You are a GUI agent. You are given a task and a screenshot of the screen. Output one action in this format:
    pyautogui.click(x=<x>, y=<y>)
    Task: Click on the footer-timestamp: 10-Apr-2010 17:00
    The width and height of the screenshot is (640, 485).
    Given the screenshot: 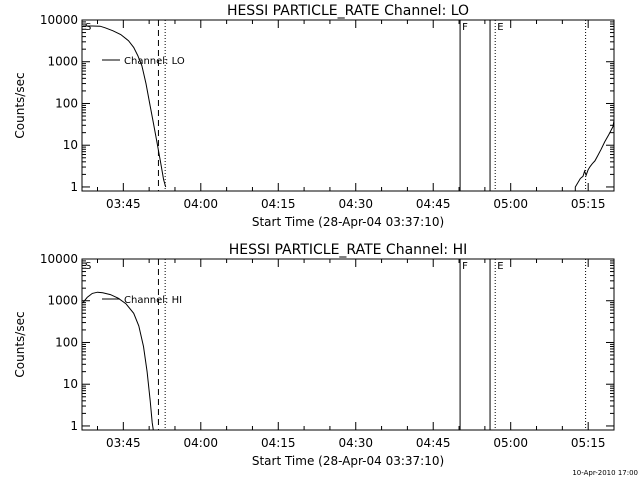 What is the action you would take?
    pyautogui.click(x=605, y=473)
    